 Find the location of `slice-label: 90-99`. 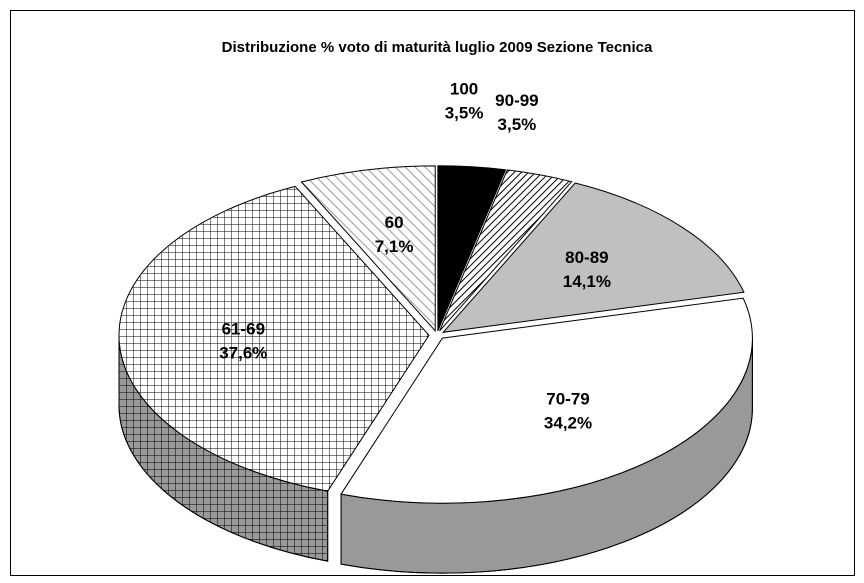

slice-label: 90-99 is located at coordinates (516, 100).